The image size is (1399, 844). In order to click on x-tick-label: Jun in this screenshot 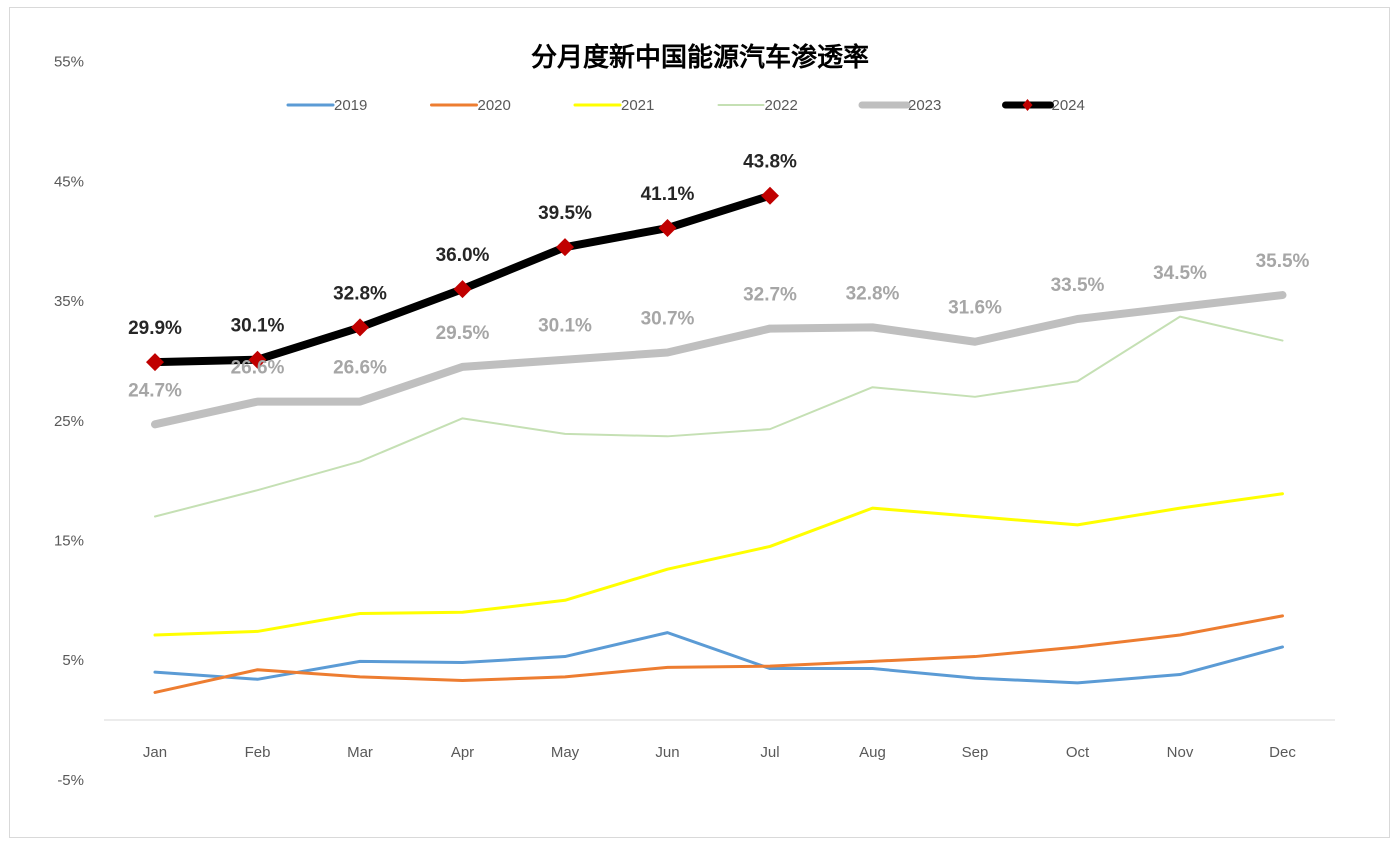, I will do `click(667, 752)`.